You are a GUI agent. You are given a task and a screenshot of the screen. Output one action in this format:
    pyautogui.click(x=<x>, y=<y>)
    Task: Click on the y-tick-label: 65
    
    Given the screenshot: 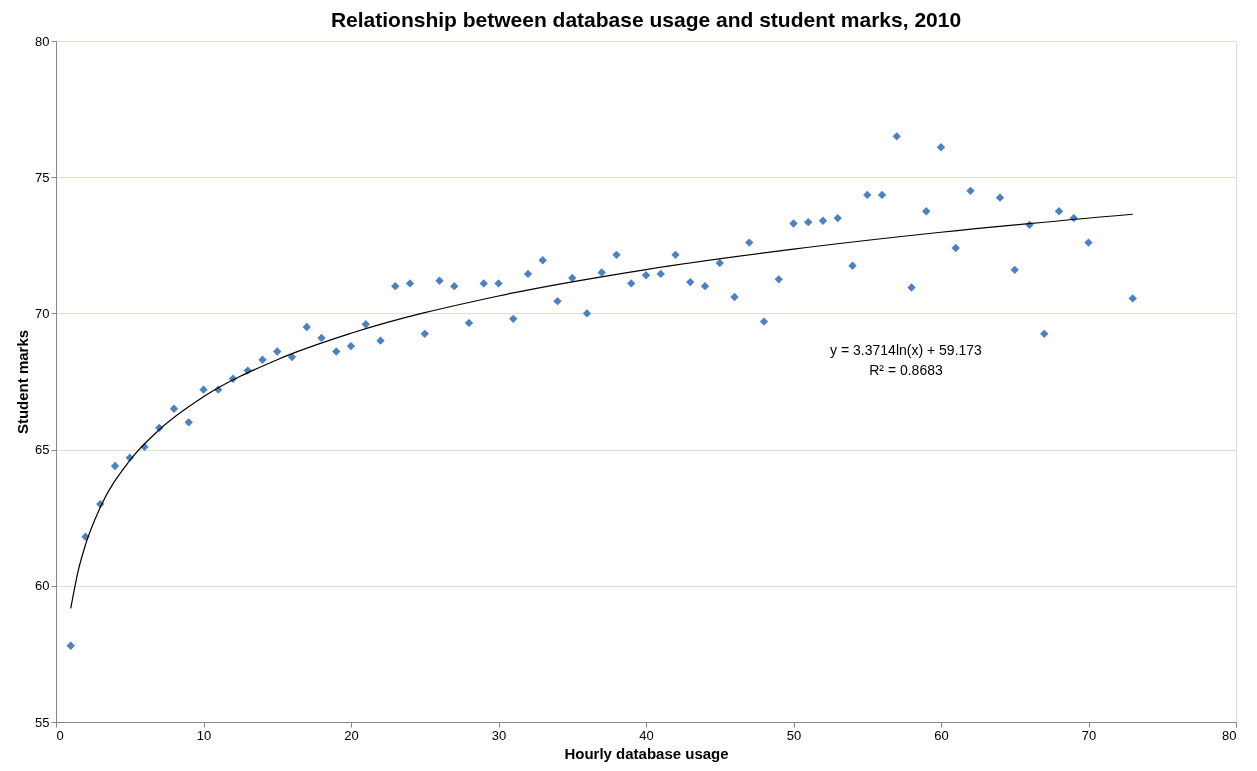 What is the action you would take?
    pyautogui.click(x=42, y=450)
    